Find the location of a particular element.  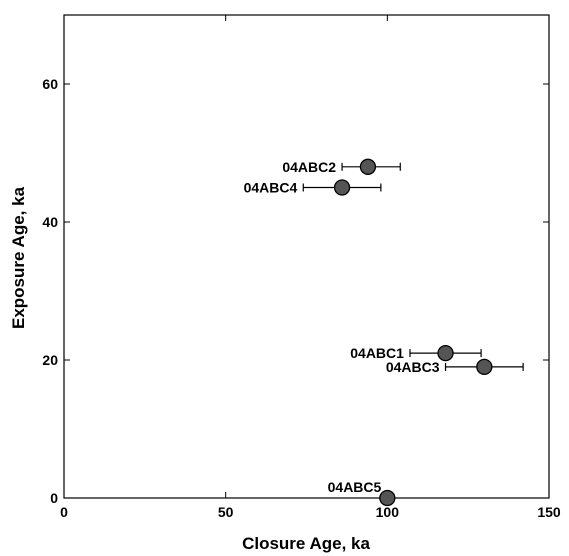

data-point-group: 04ABC4 is located at coordinates (313, 187).